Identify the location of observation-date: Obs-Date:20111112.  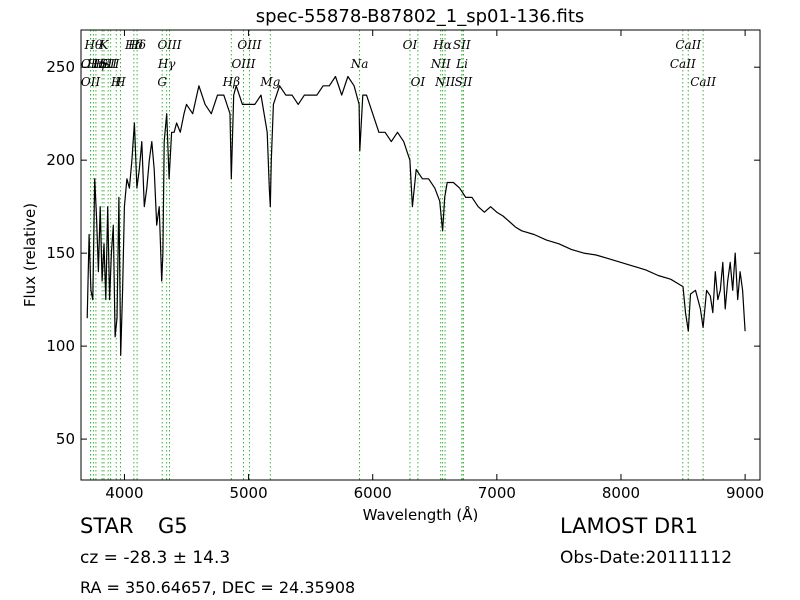
(646, 558).